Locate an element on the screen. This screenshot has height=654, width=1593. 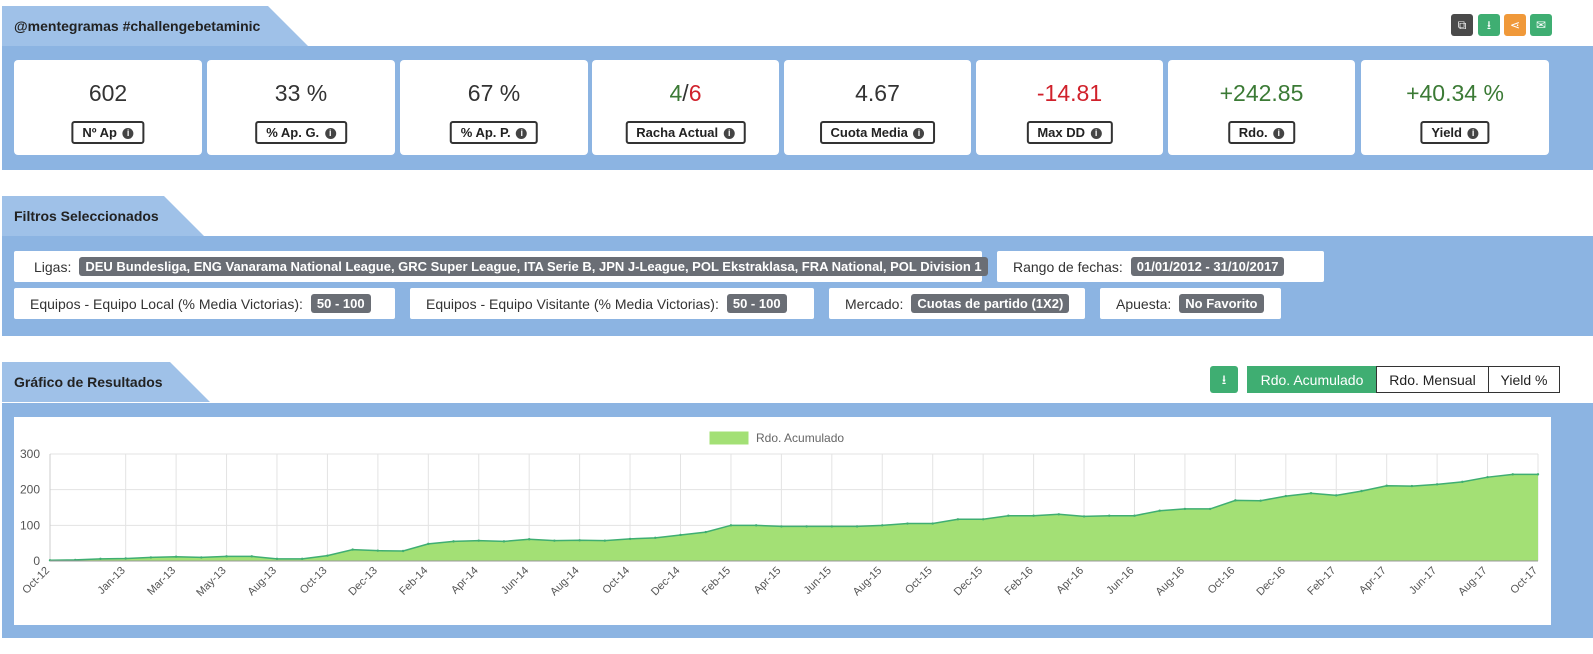
stat-card-max-dd: -14.81 Max DD i is located at coordinates (1069, 107).